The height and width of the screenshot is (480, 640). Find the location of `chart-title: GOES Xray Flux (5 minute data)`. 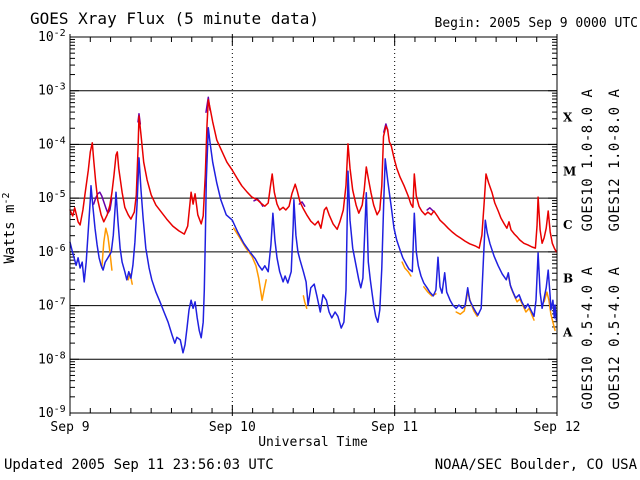

chart-title: GOES Xray Flux (5 minute data) is located at coordinates (174, 18).